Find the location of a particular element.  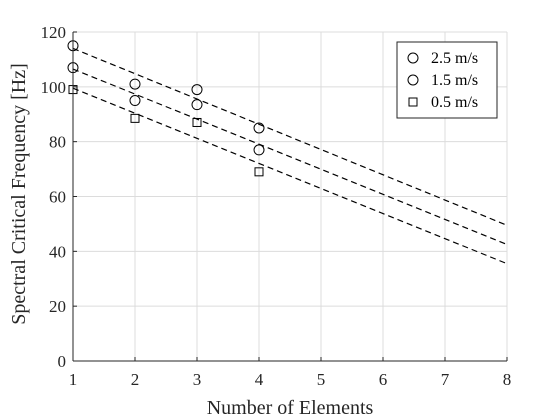

legend-box is located at coordinates (447, 80).